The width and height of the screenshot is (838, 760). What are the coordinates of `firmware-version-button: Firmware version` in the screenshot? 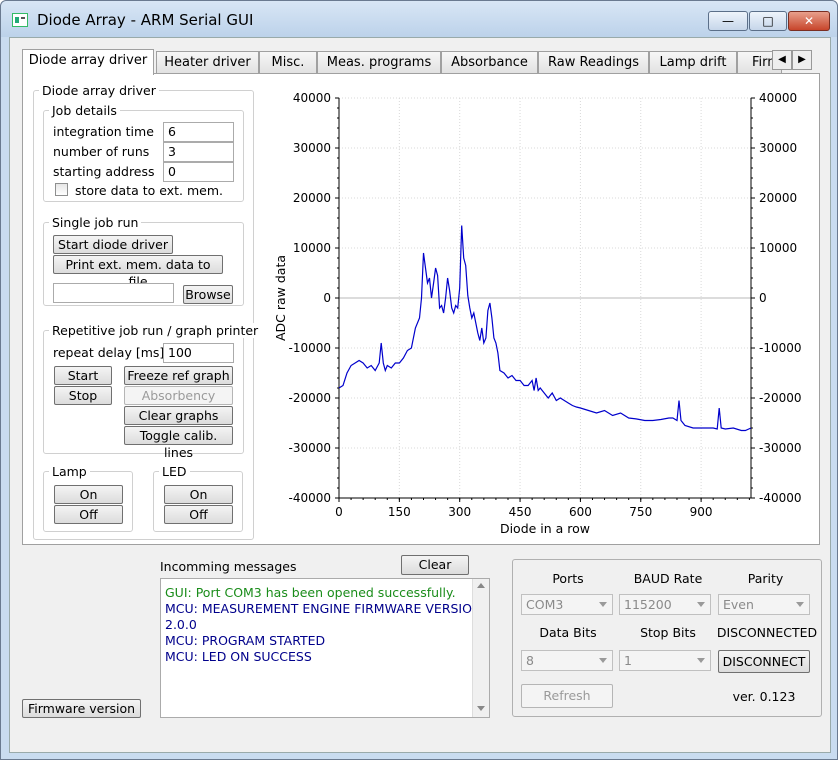 It's located at (81, 708).